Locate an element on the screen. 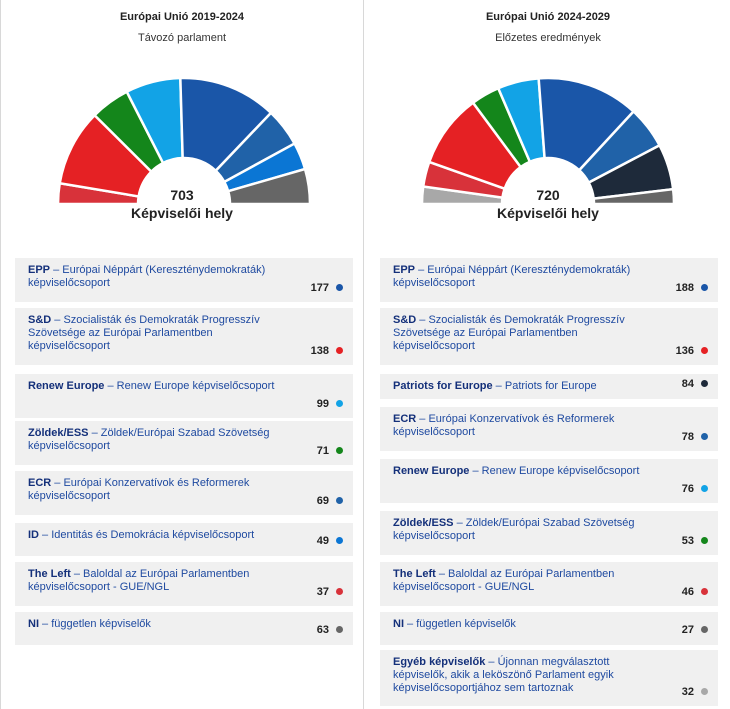 Image resolution: width=730 pixels, height=709 pixels. seat-total-label: Képviselői hely is located at coordinates (548, 213).